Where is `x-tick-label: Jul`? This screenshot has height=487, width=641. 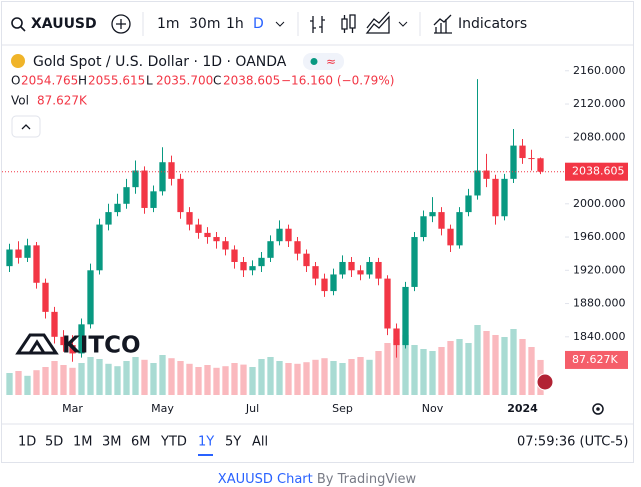 x-tick-label: Jul is located at coordinates (252, 408).